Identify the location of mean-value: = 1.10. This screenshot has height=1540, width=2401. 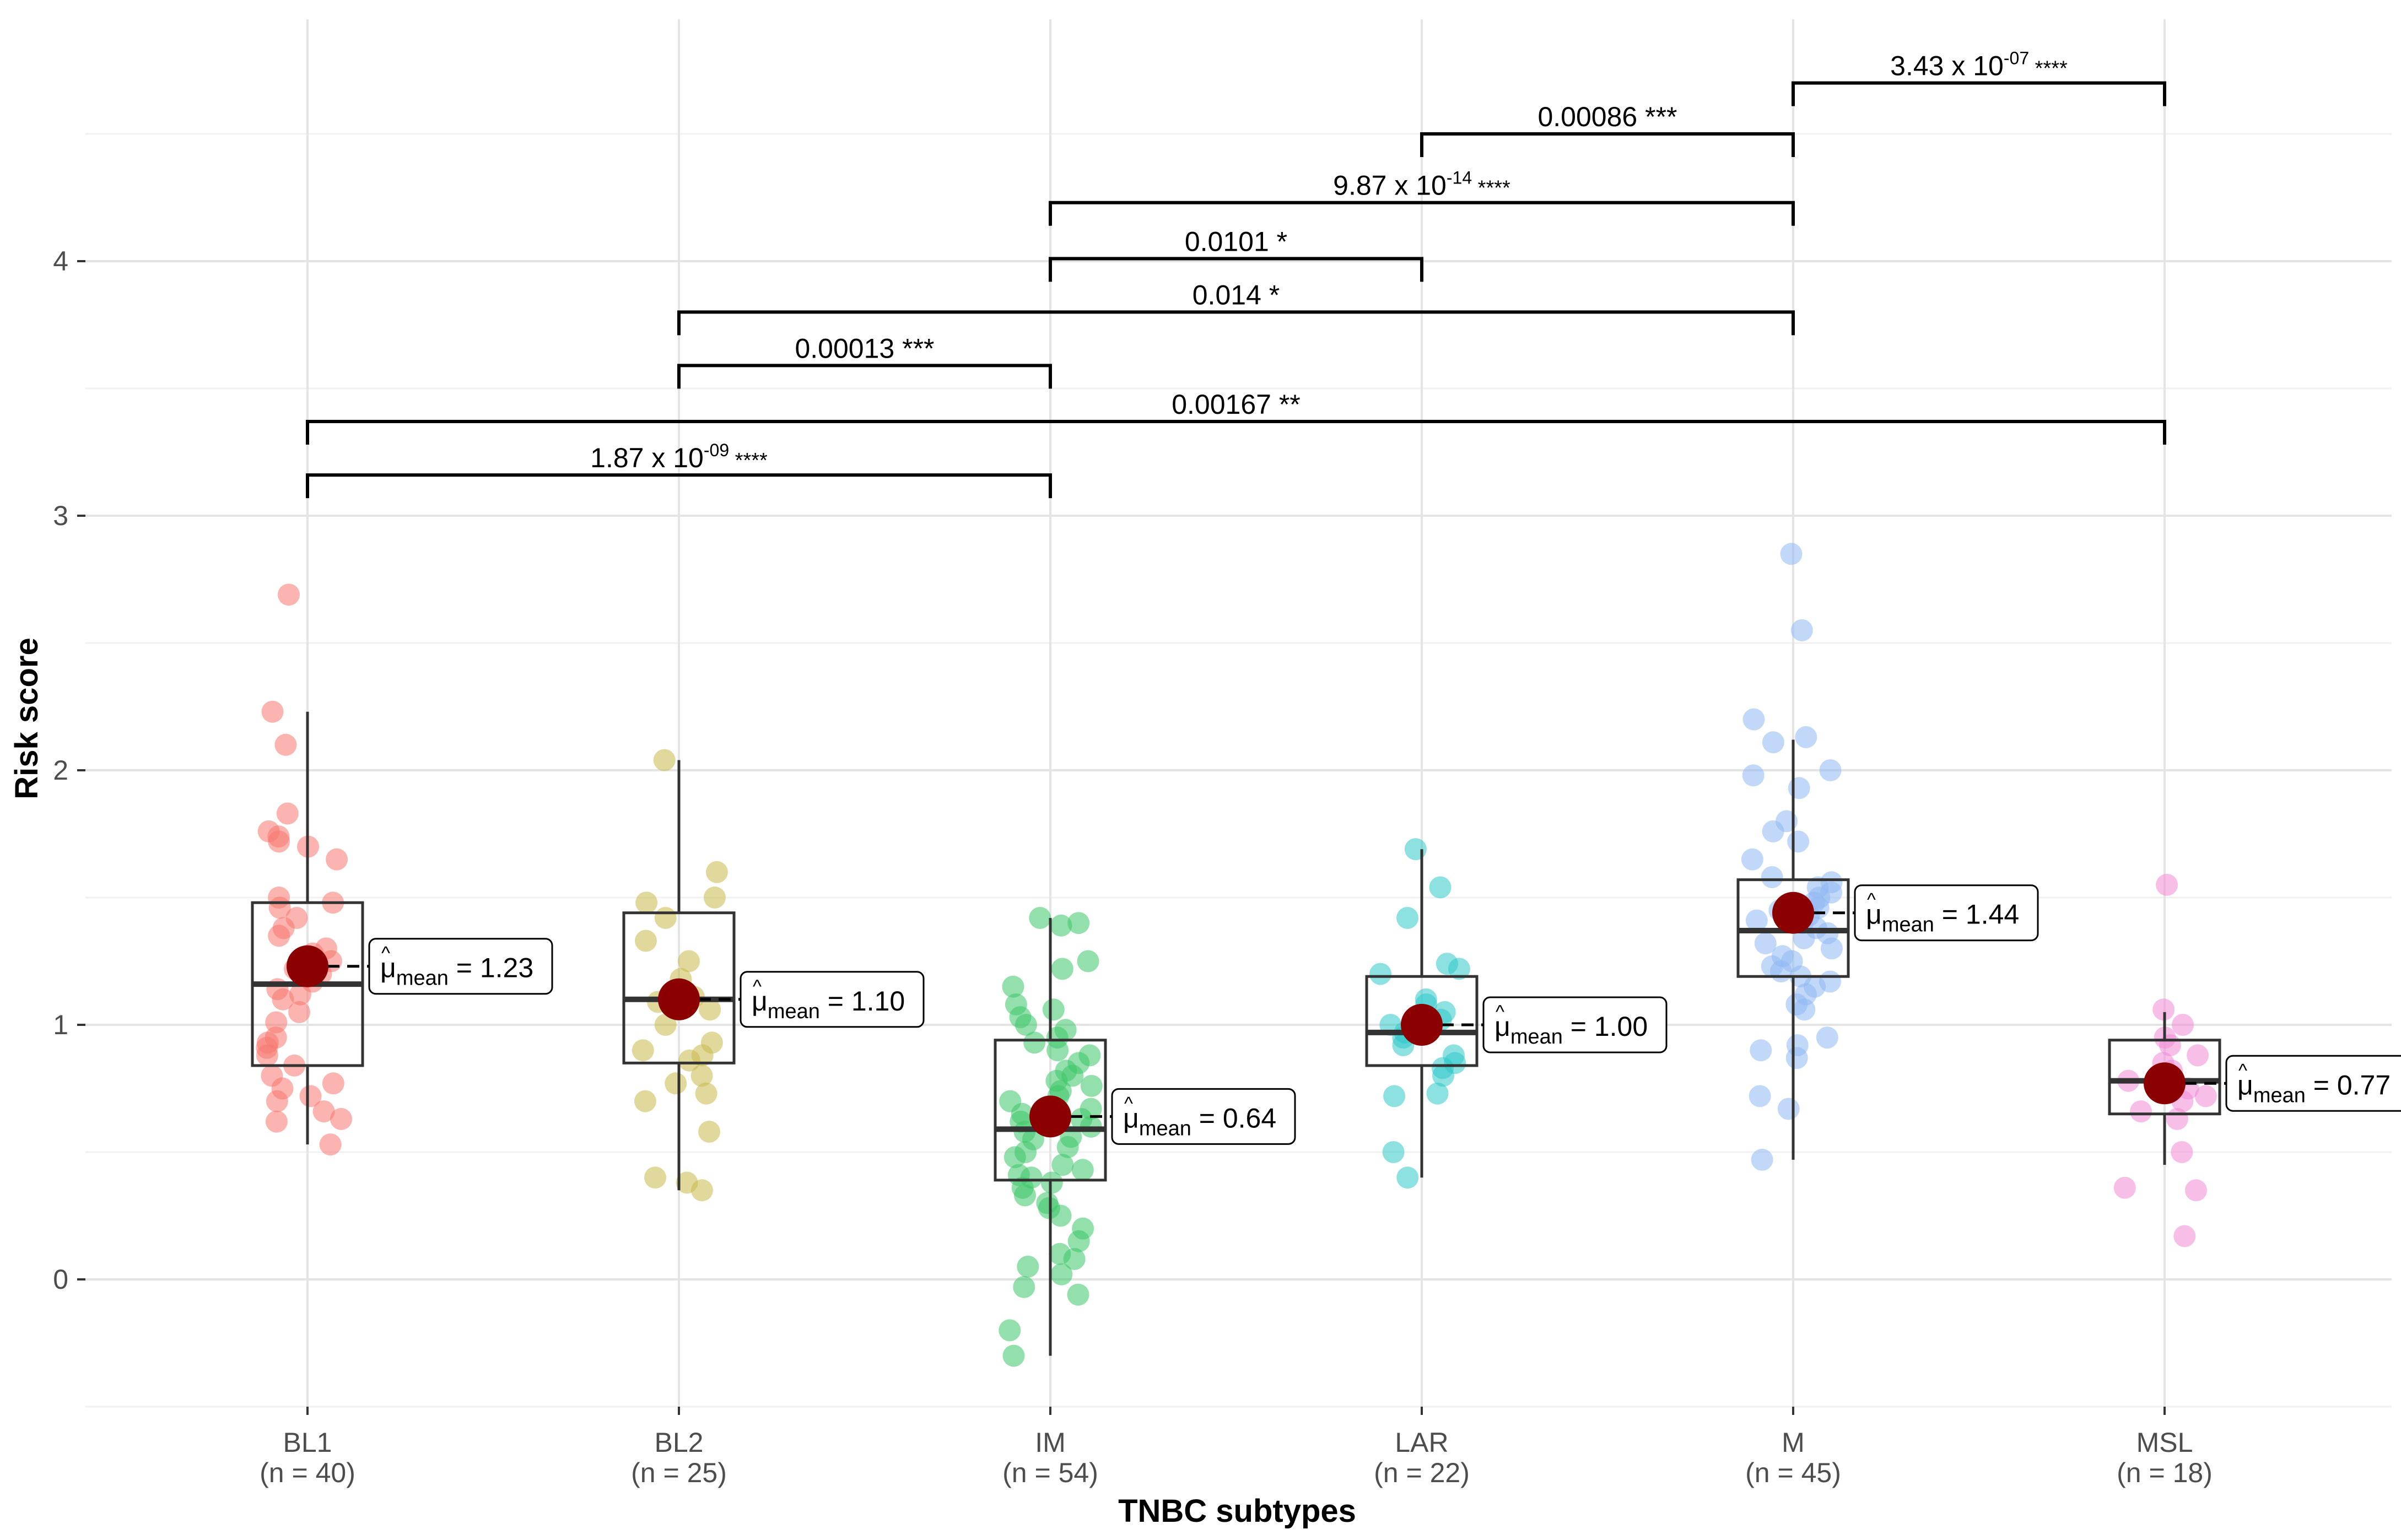
(863, 1001).